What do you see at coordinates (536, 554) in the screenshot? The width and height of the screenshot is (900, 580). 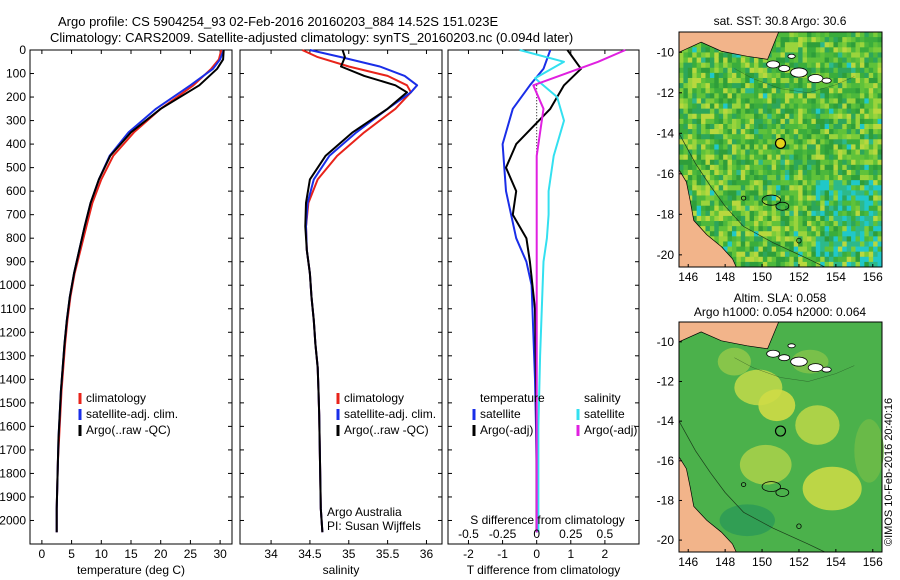 I see `difference-xtick-label: 0` at bounding box center [536, 554].